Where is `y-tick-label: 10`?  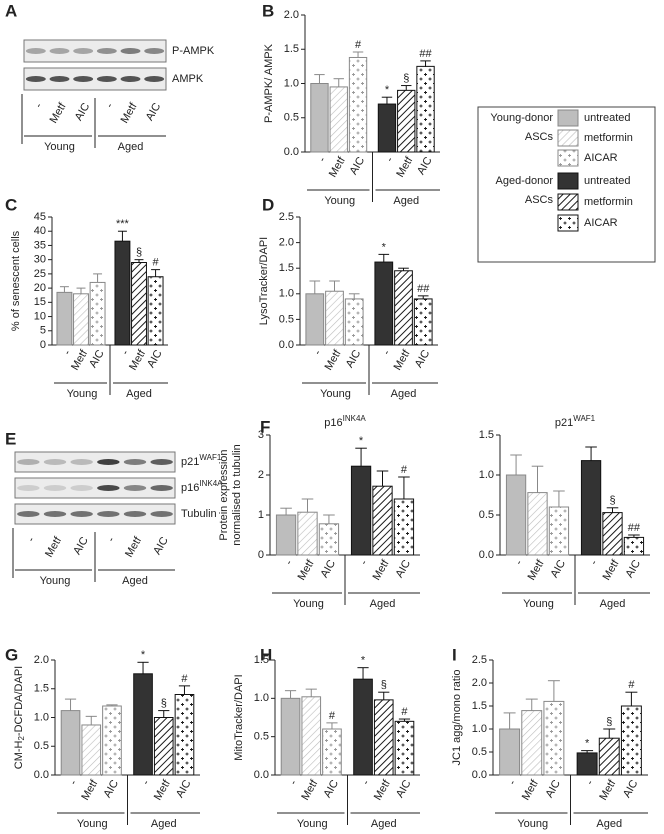
y-tick-label: 10 is located at coordinates (40, 316).